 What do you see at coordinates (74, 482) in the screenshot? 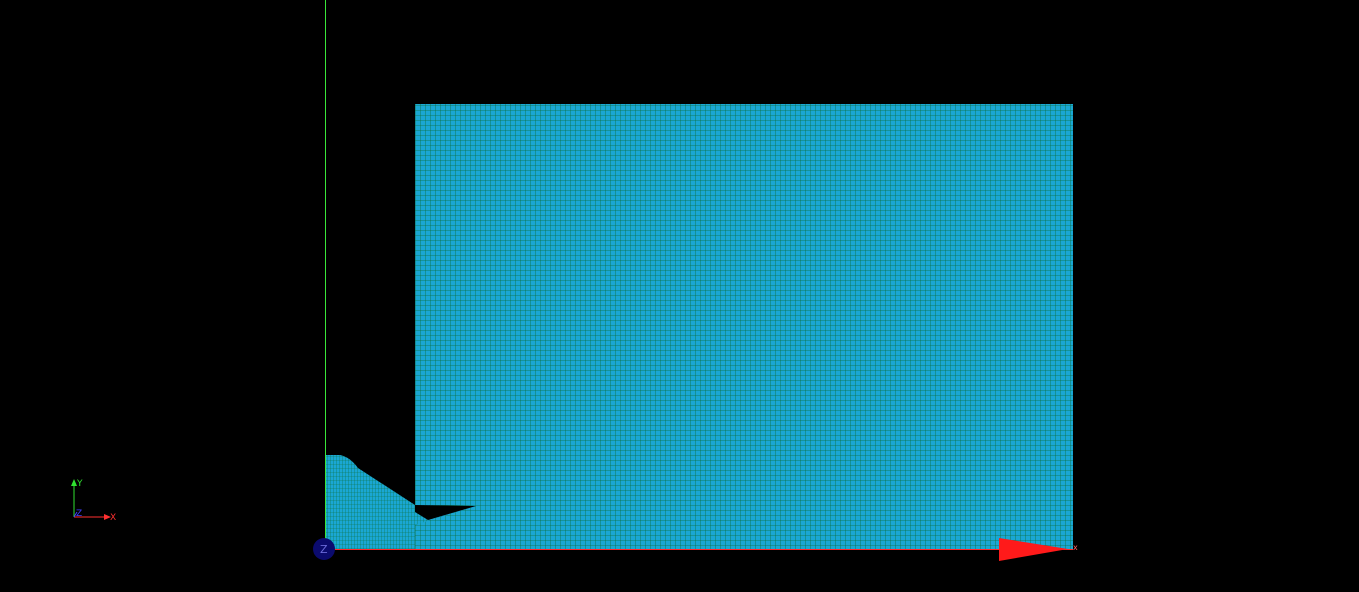
I see `triad-y-arrow-icon` at bounding box center [74, 482].